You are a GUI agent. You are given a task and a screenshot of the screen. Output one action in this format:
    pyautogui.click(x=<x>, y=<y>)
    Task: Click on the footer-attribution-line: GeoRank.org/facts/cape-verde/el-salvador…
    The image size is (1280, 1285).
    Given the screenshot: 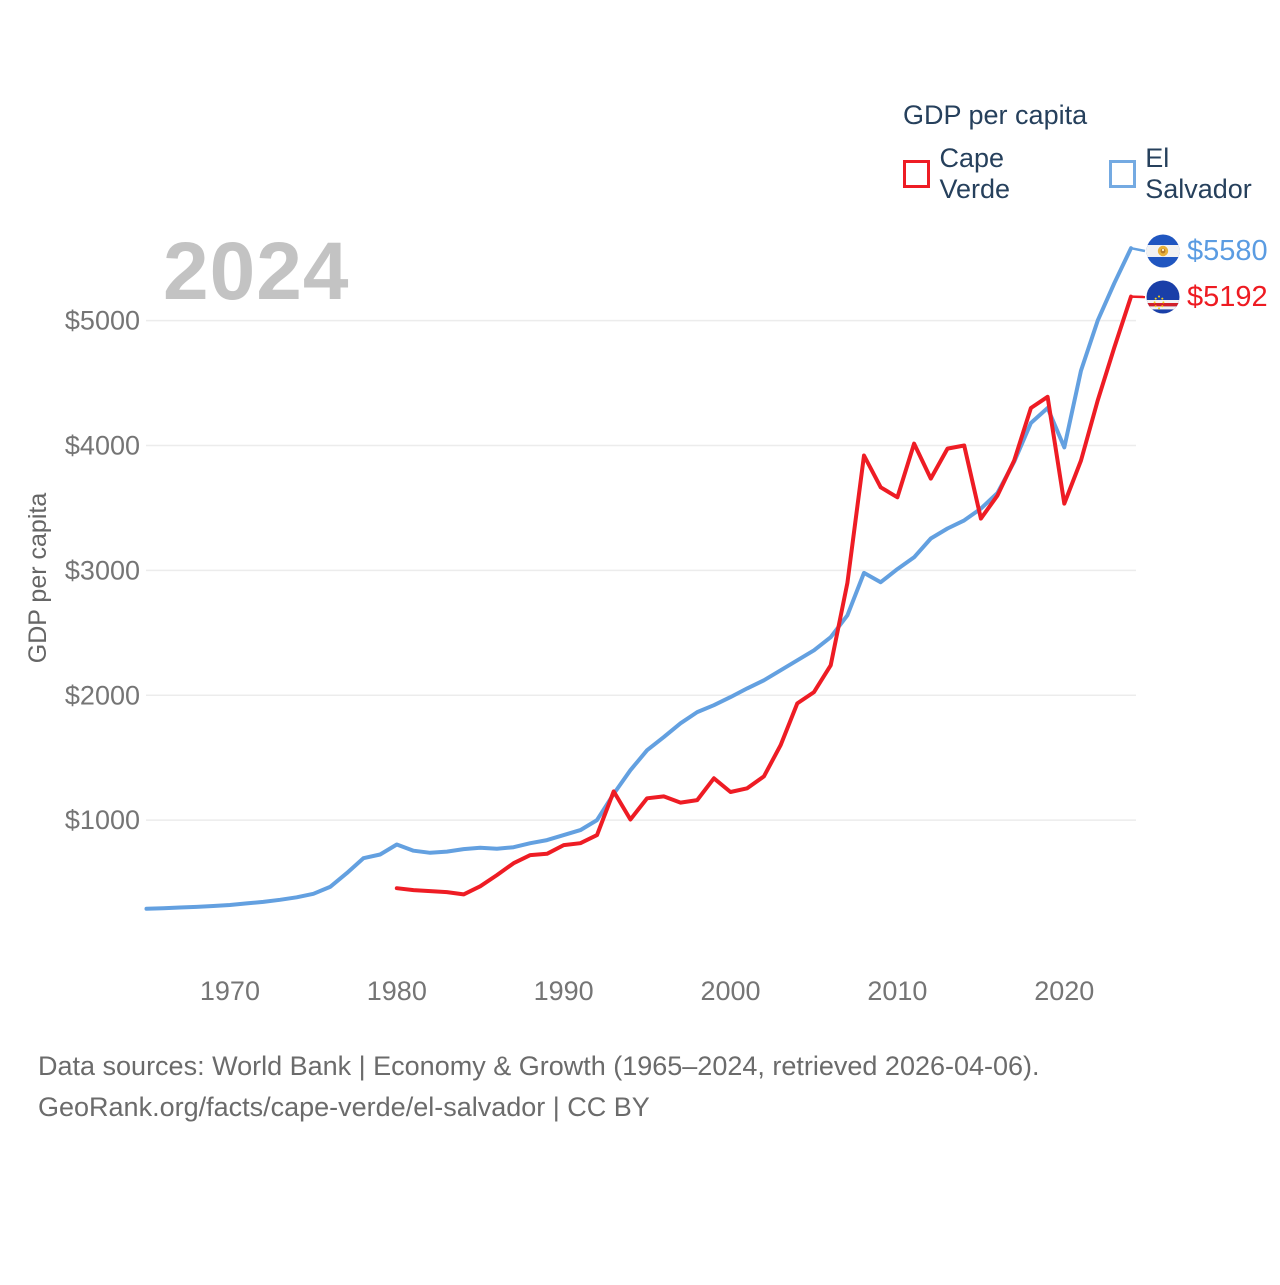 What is the action you would take?
    pyautogui.click(x=539, y=1107)
    